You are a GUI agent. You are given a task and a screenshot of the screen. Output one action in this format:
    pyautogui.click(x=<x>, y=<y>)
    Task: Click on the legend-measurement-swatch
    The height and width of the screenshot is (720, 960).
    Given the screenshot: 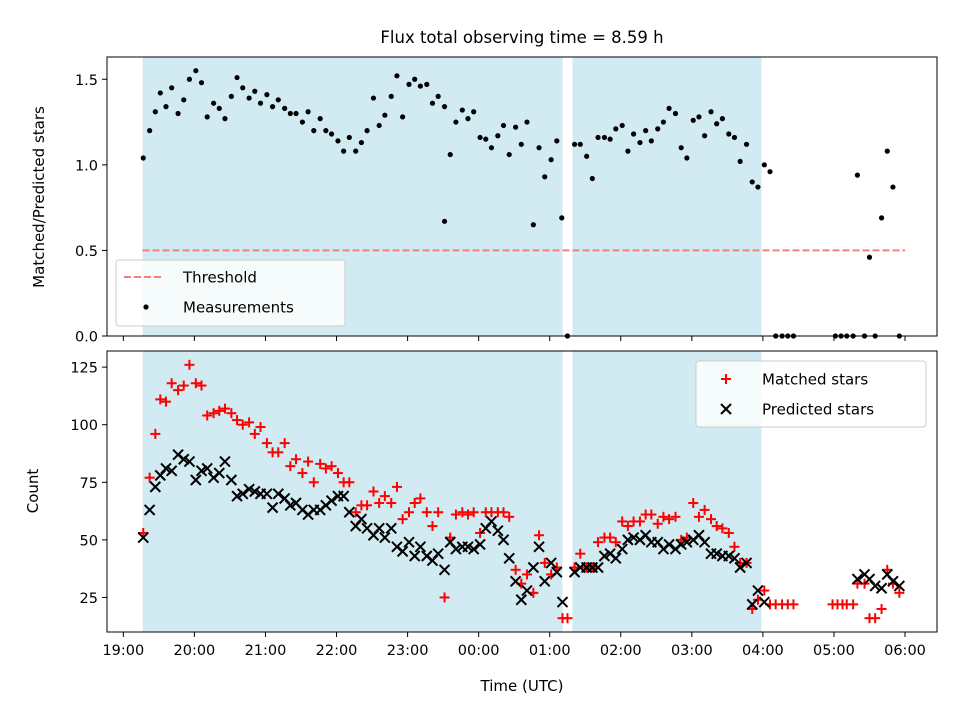 What is the action you would take?
    pyautogui.click(x=146, y=307)
    